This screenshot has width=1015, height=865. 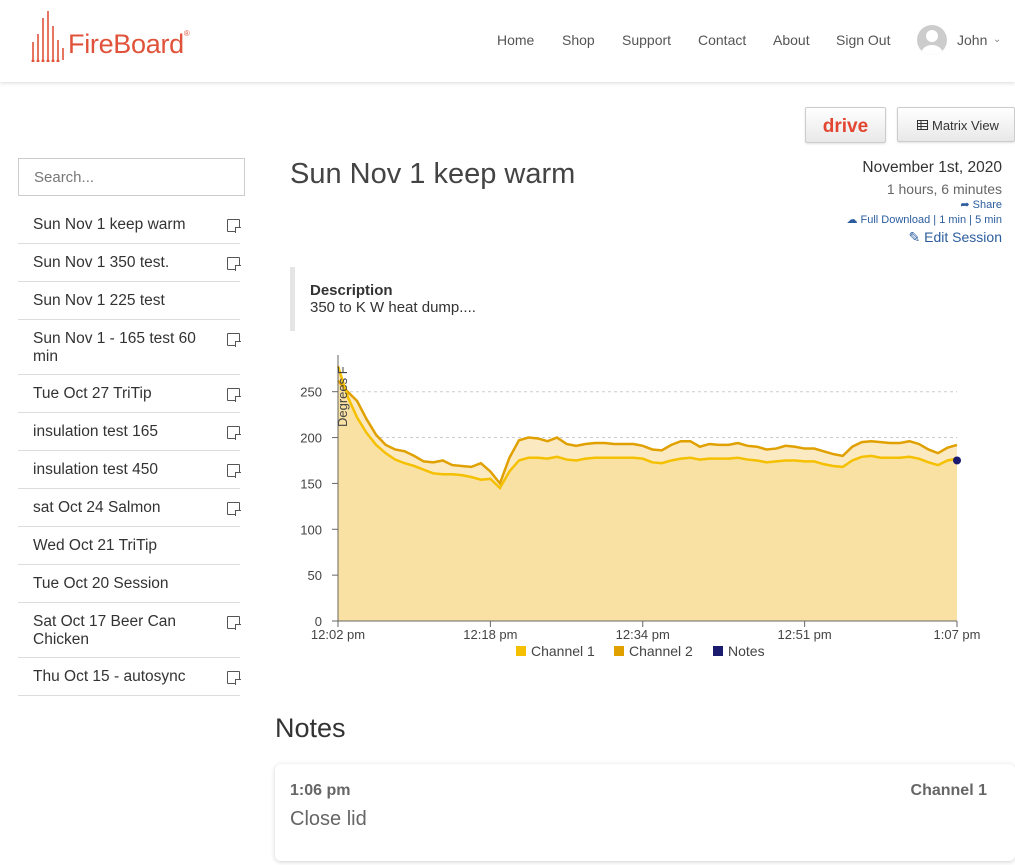 I want to click on brand-logo: FireBoard®, so click(x=110, y=36).